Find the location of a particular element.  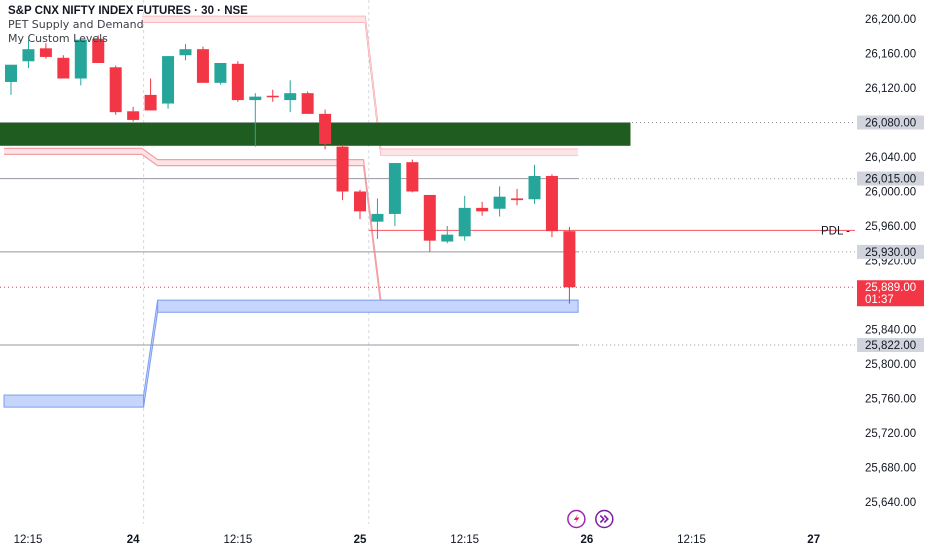

level-tag-text: 25,930.00 is located at coordinates (890, 253).